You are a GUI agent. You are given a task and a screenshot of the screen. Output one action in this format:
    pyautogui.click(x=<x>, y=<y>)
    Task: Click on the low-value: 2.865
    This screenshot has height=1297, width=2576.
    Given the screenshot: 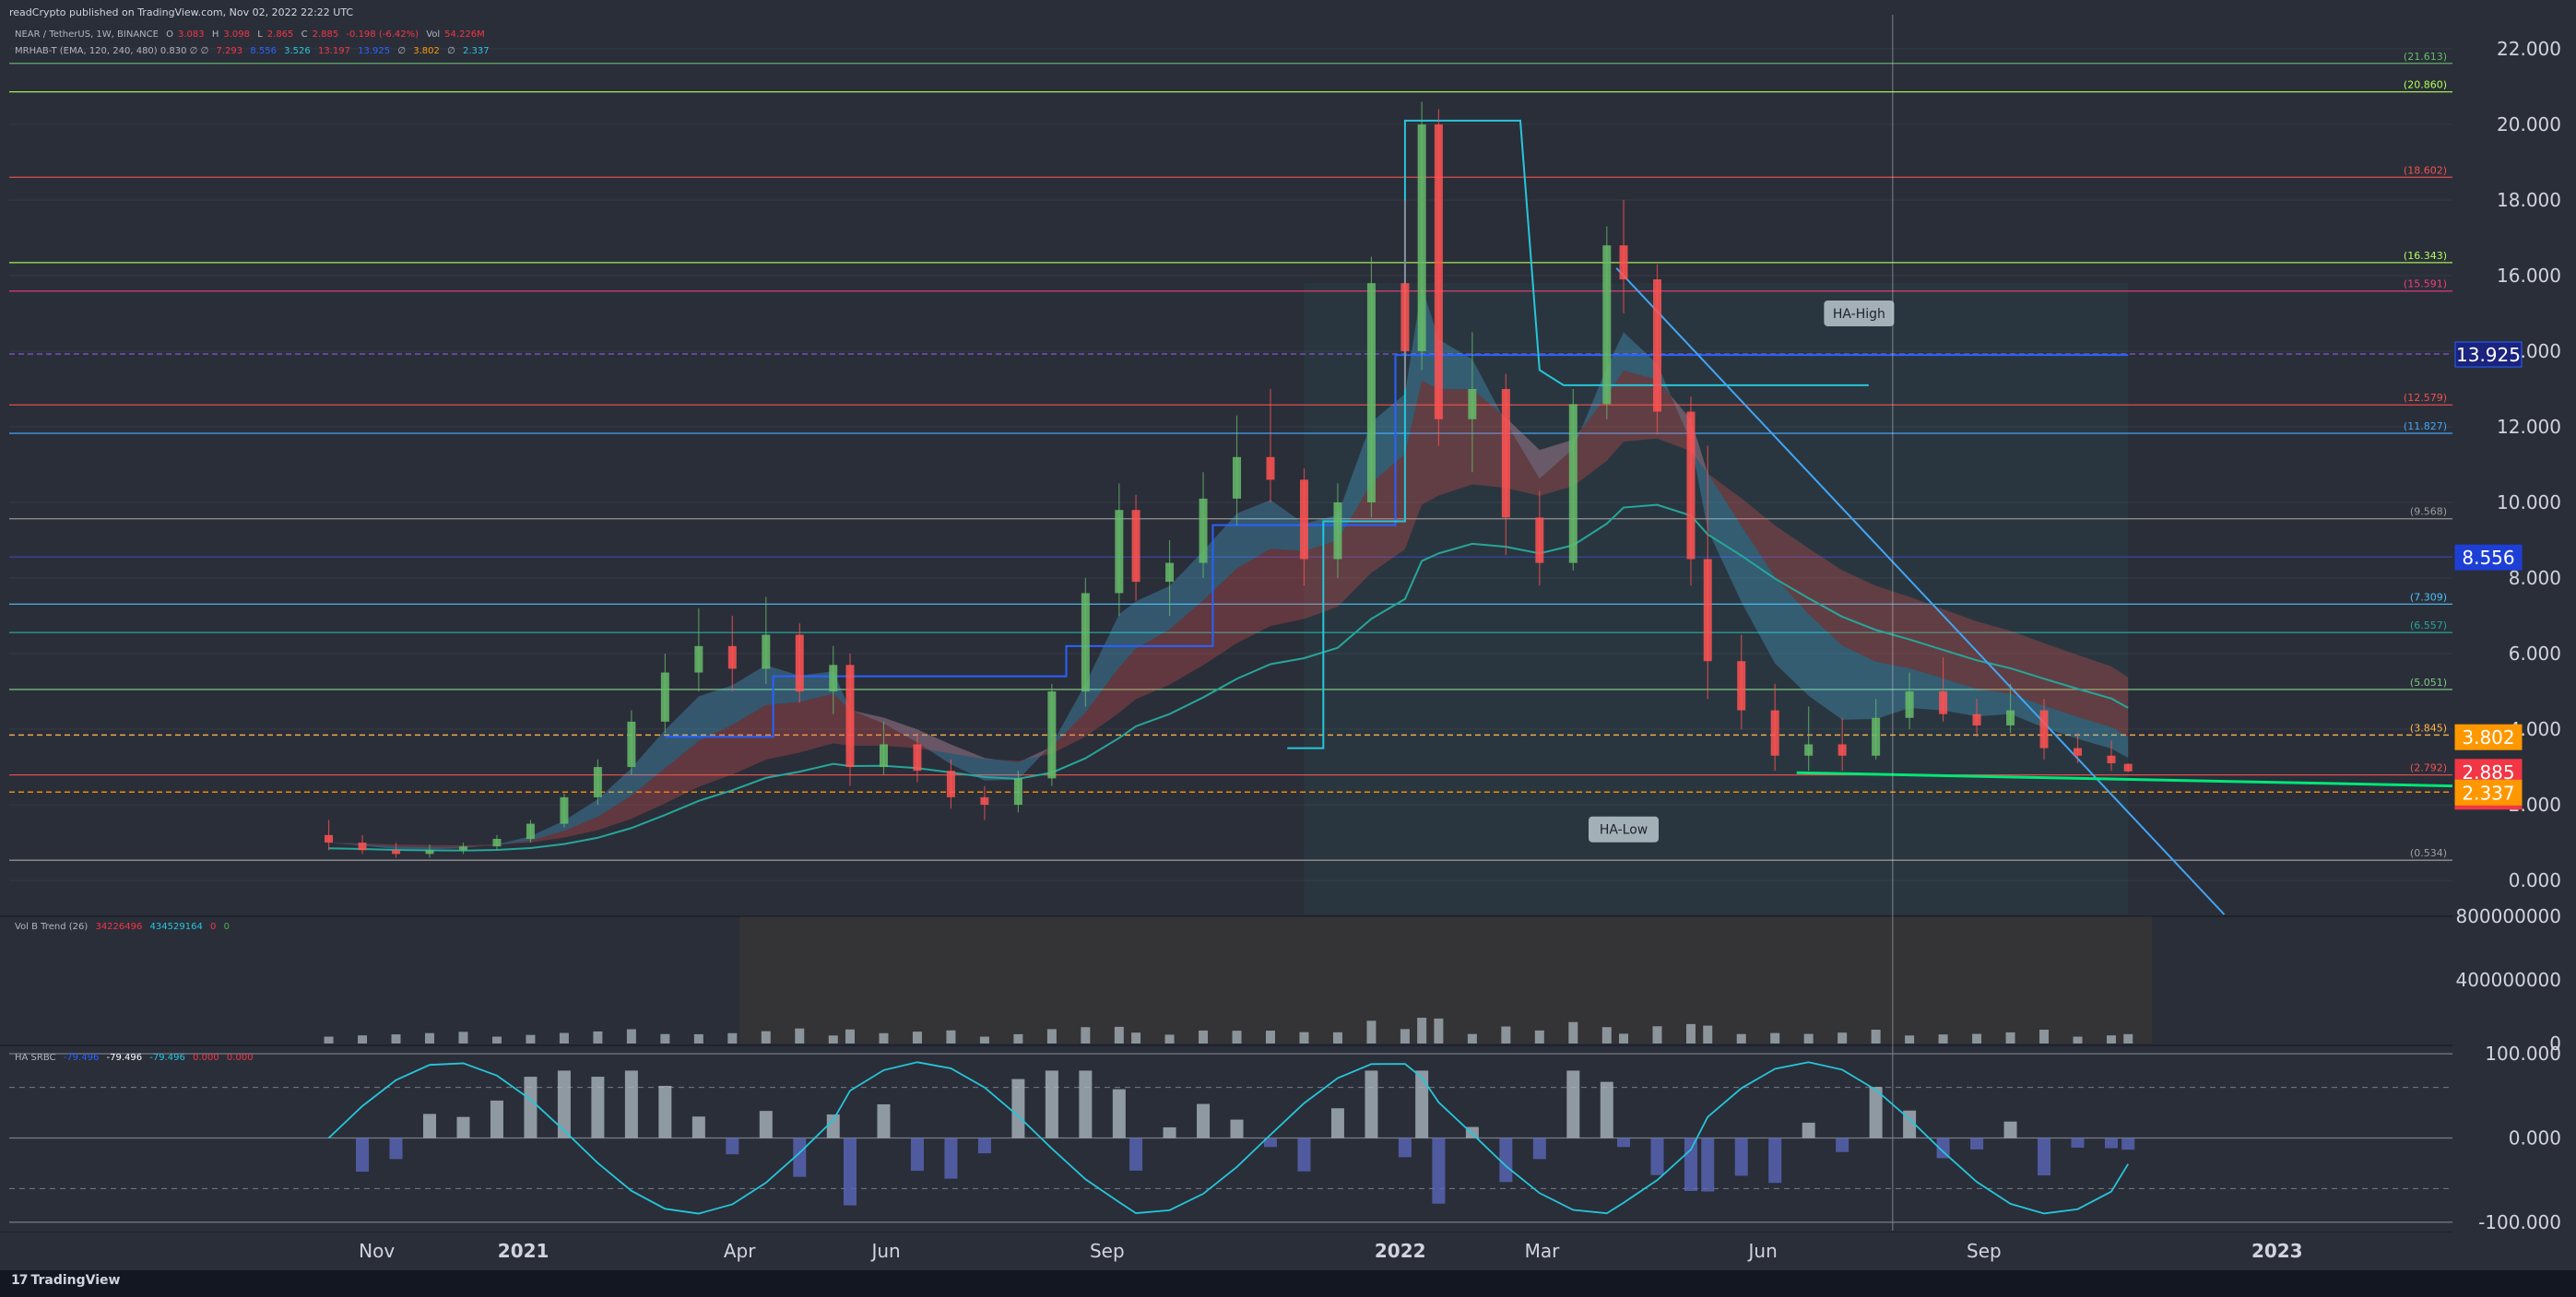 What is the action you would take?
    pyautogui.click(x=280, y=34)
    